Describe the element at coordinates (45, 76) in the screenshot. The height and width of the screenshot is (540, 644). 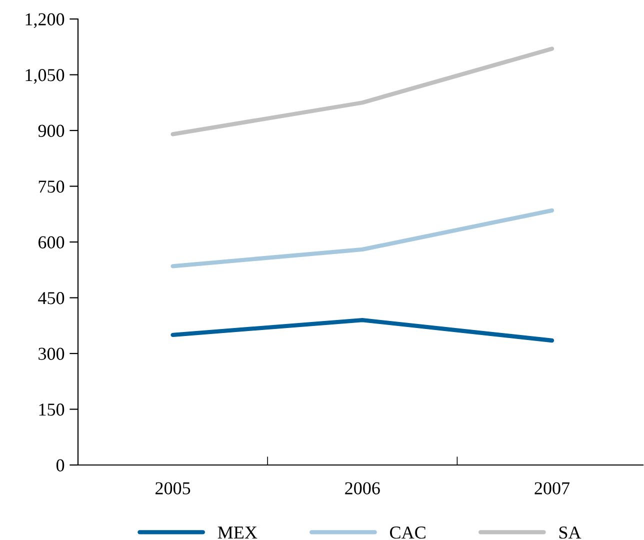
I see `y-tick-label: 1,050` at that location.